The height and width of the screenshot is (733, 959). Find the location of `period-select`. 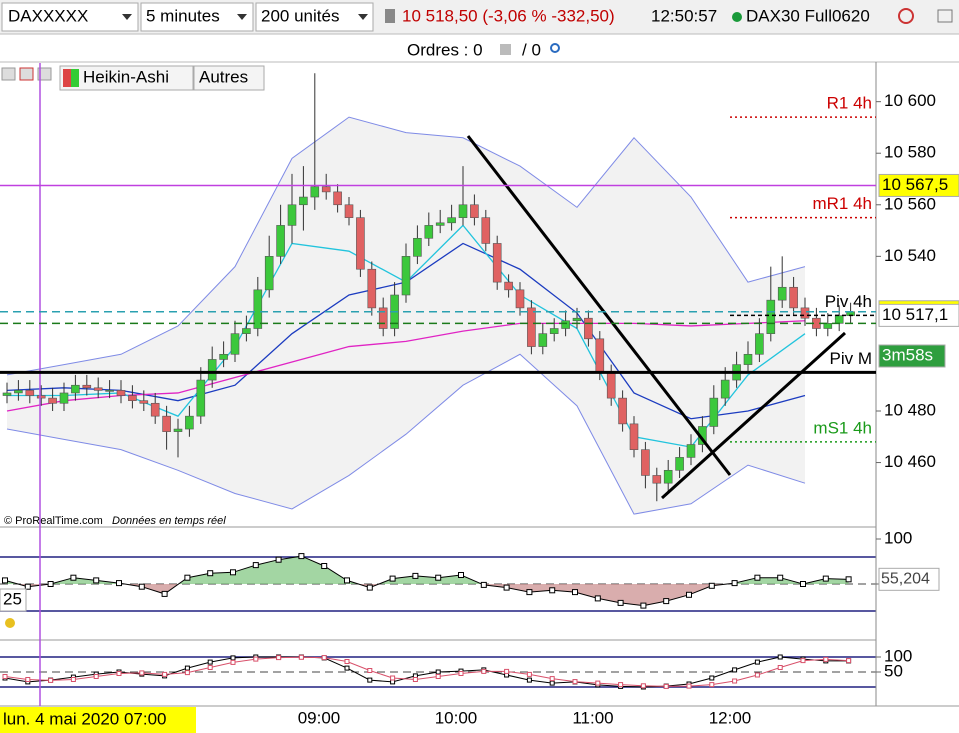

period-select is located at coordinates (197, 17).